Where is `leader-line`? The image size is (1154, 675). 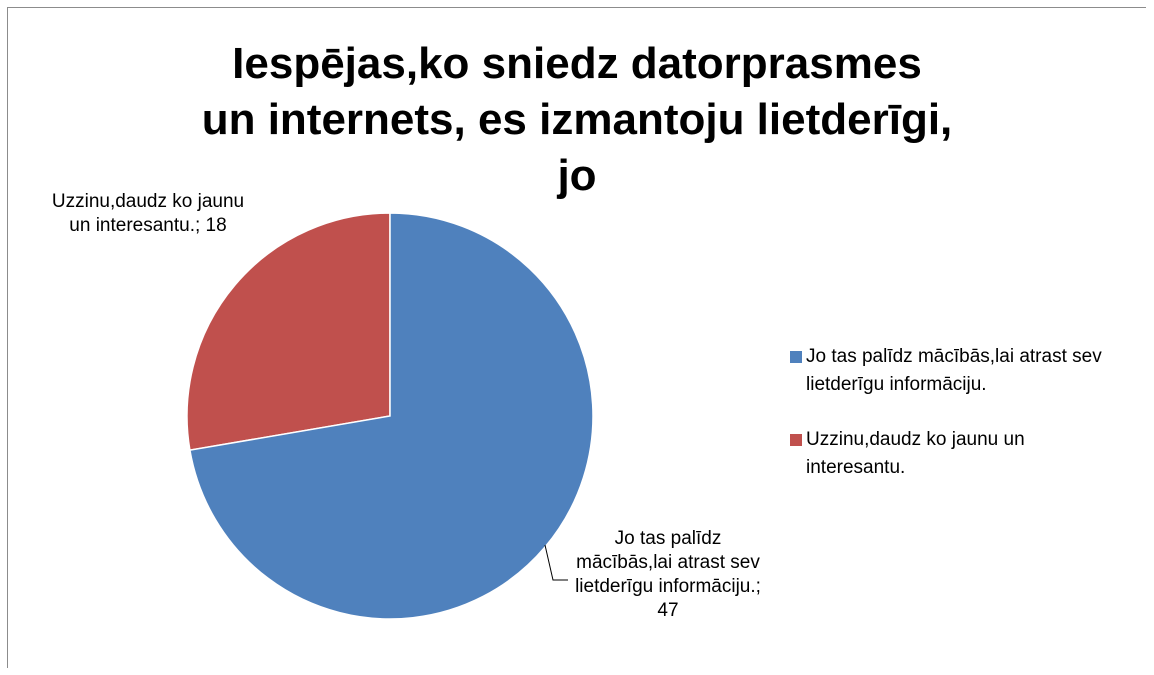 leader-line is located at coordinates (556, 562).